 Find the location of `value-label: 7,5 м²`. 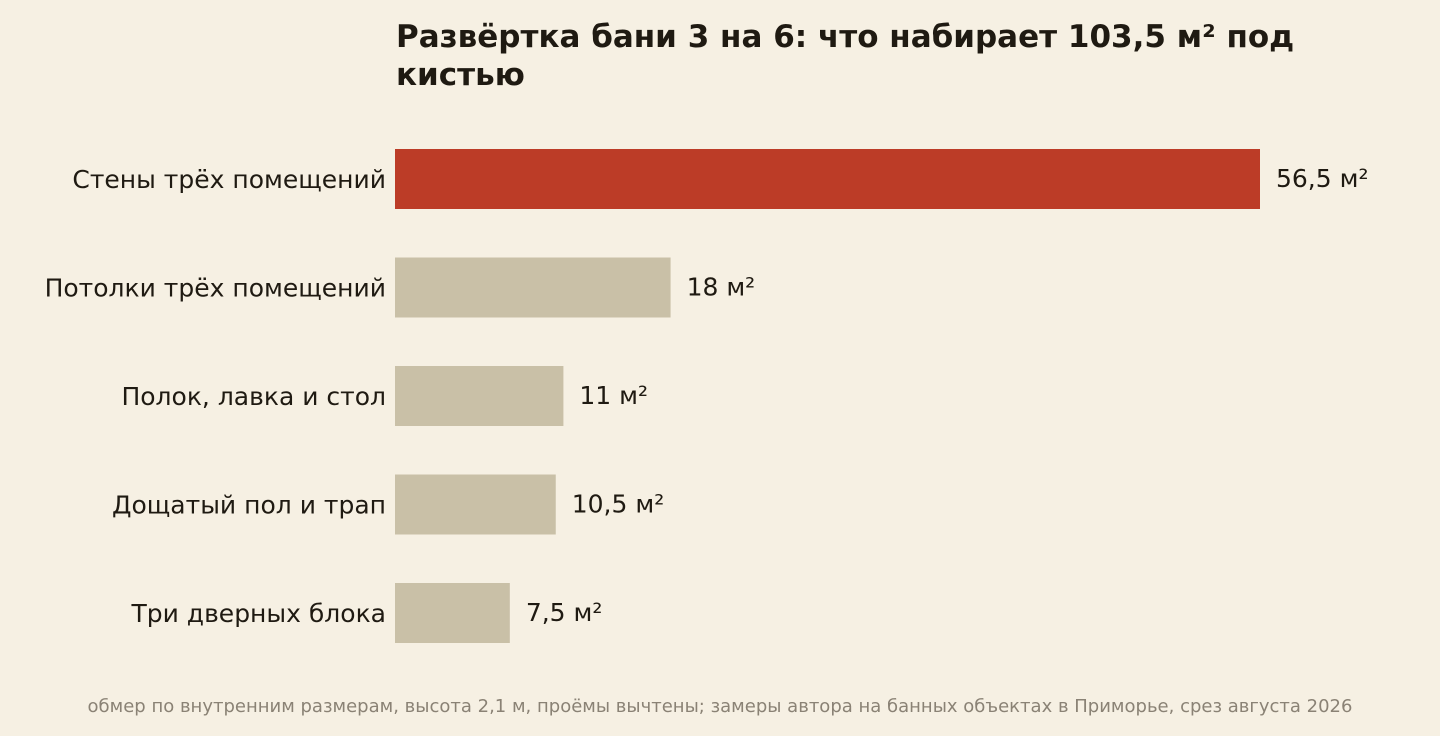

value-label: 7,5 м² is located at coordinates (564, 612).